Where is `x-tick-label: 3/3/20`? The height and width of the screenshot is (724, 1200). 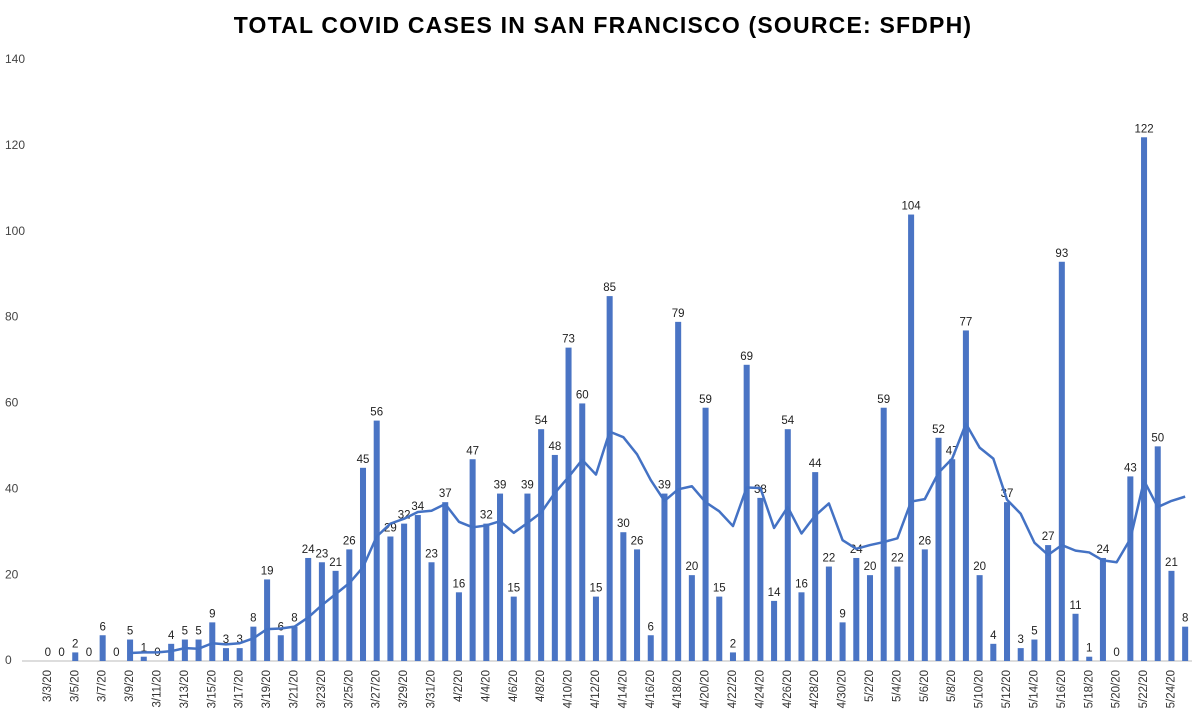
x-tick-label: 3/3/20 is located at coordinates (48, 686).